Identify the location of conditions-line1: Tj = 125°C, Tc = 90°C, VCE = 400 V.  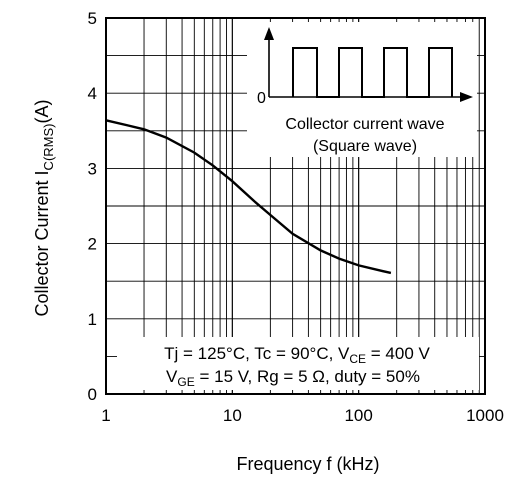
(297, 355).